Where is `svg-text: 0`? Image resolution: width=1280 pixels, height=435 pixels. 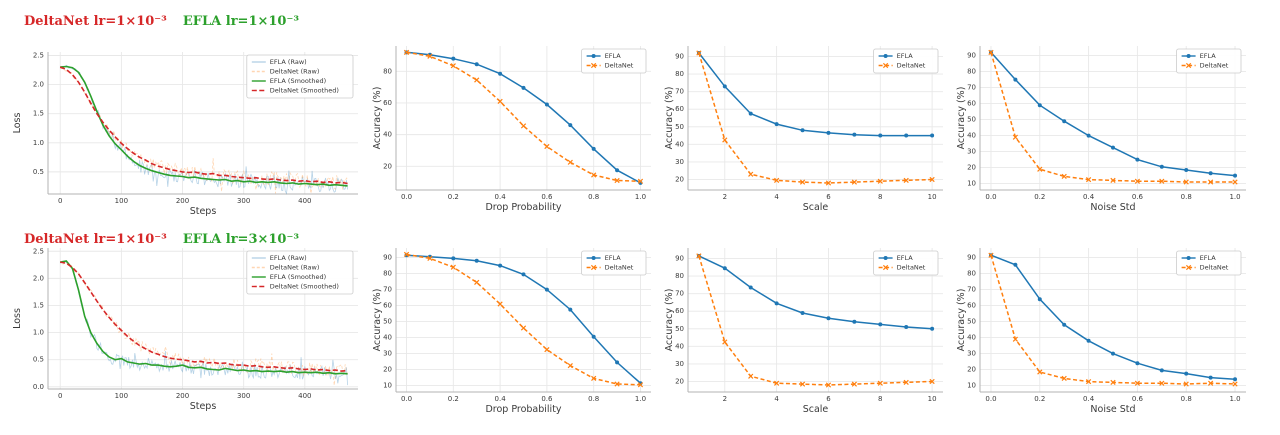
svg-text: 0 is located at coordinates (60, 396).